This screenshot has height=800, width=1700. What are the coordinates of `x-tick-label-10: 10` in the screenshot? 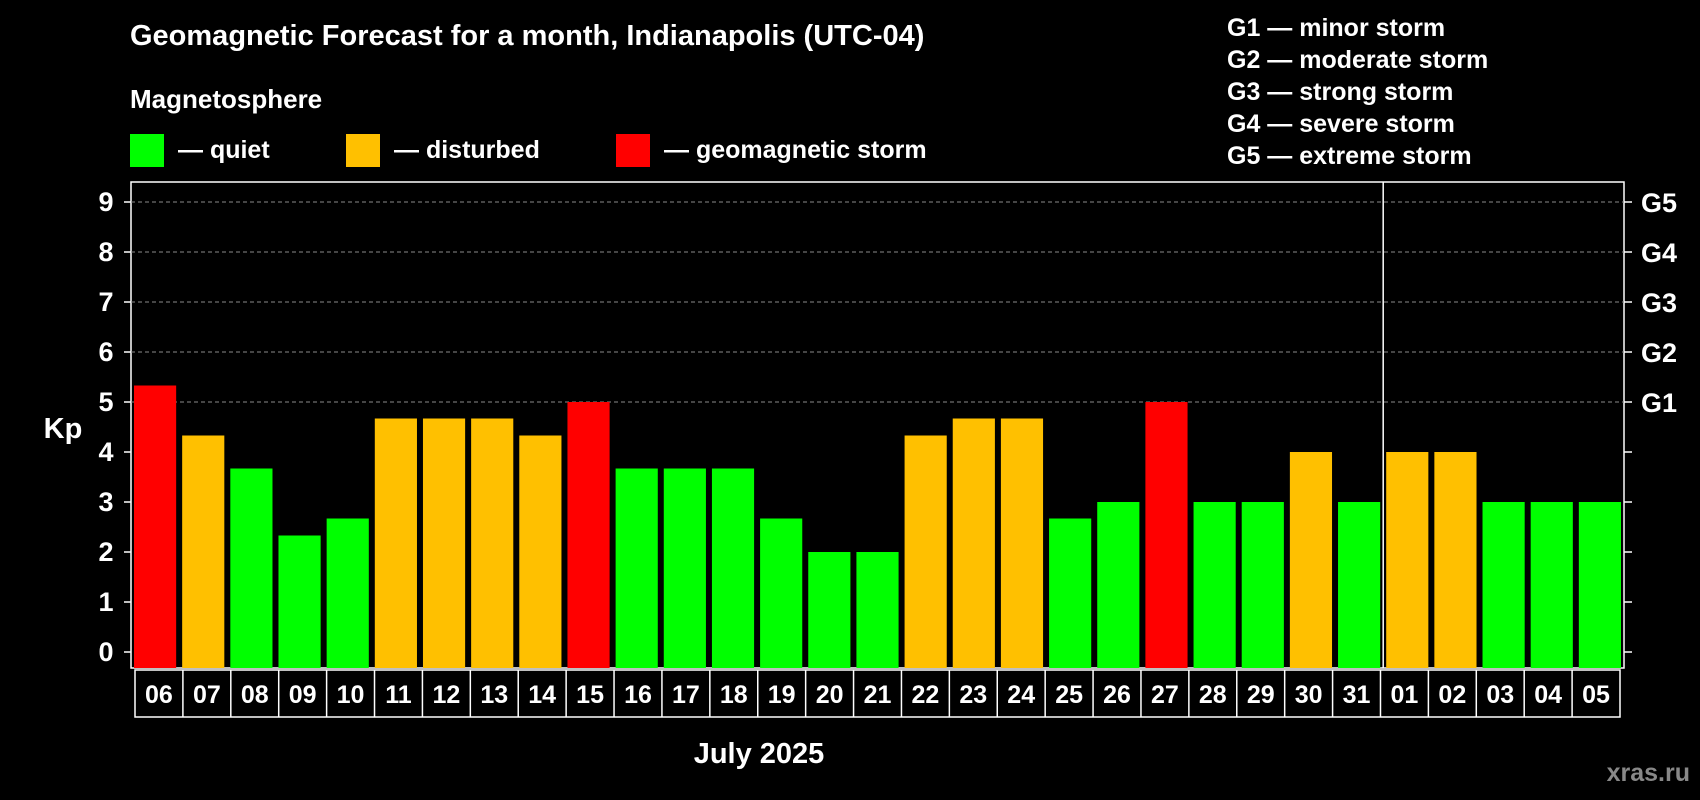 It's located at (351, 695).